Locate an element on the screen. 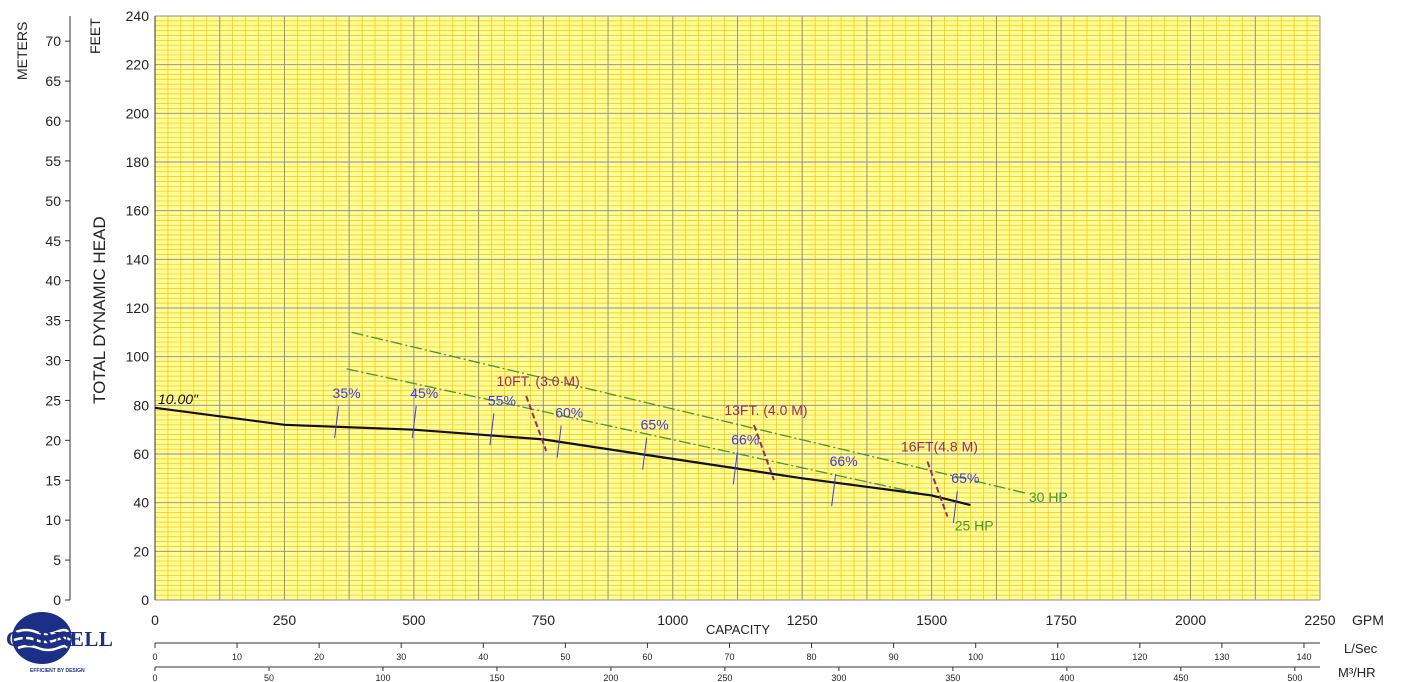  m3hr-tick-label: 150 is located at coordinates (496, 677).